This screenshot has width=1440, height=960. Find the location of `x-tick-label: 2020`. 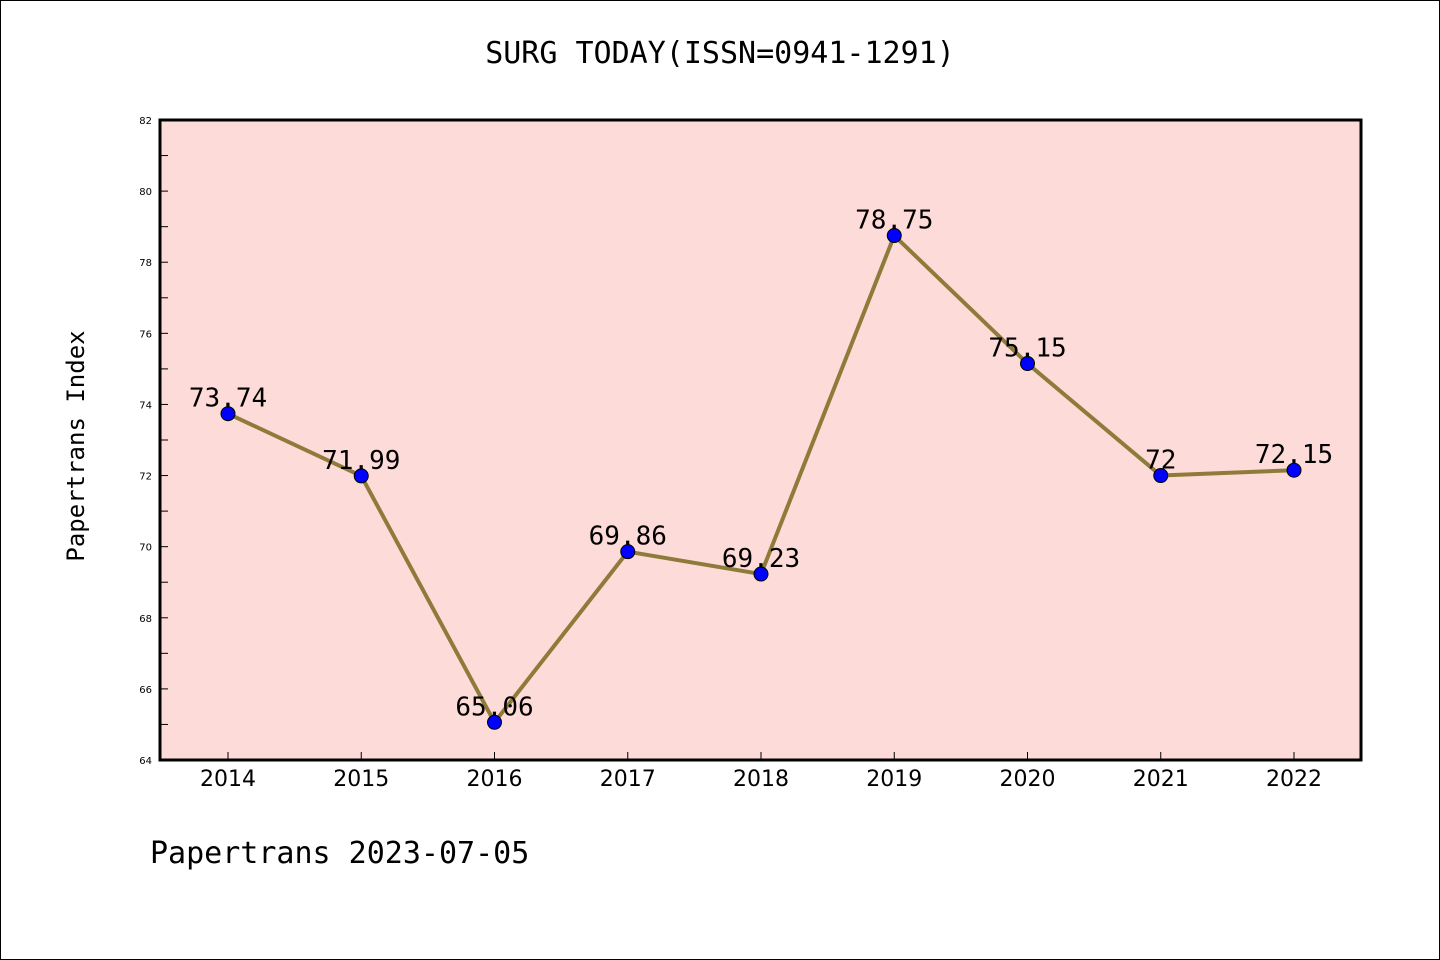

x-tick-label: 2020 is located at coordinates (1028, 779).